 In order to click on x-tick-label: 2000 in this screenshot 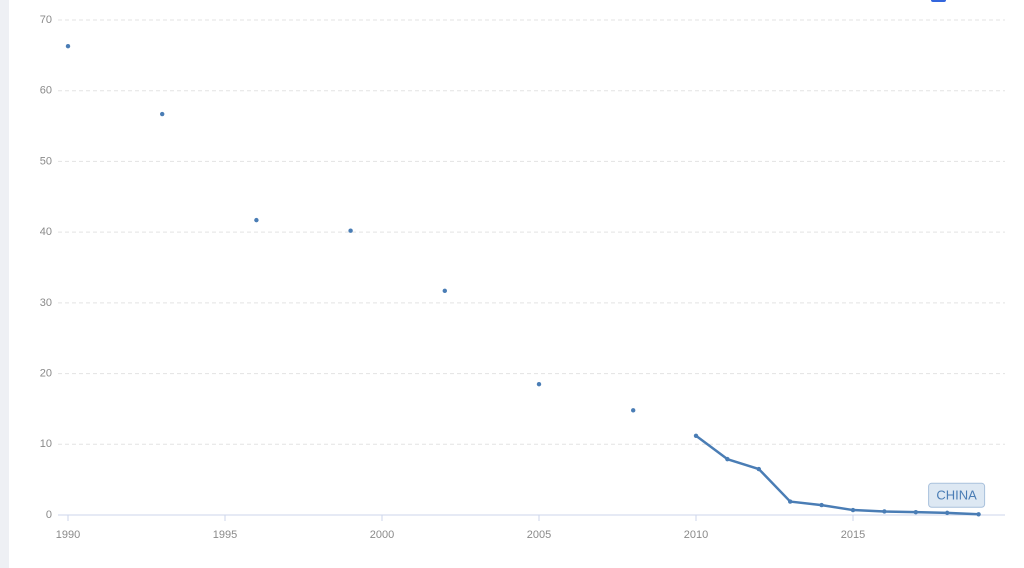, I will do `click(382, 535)`.